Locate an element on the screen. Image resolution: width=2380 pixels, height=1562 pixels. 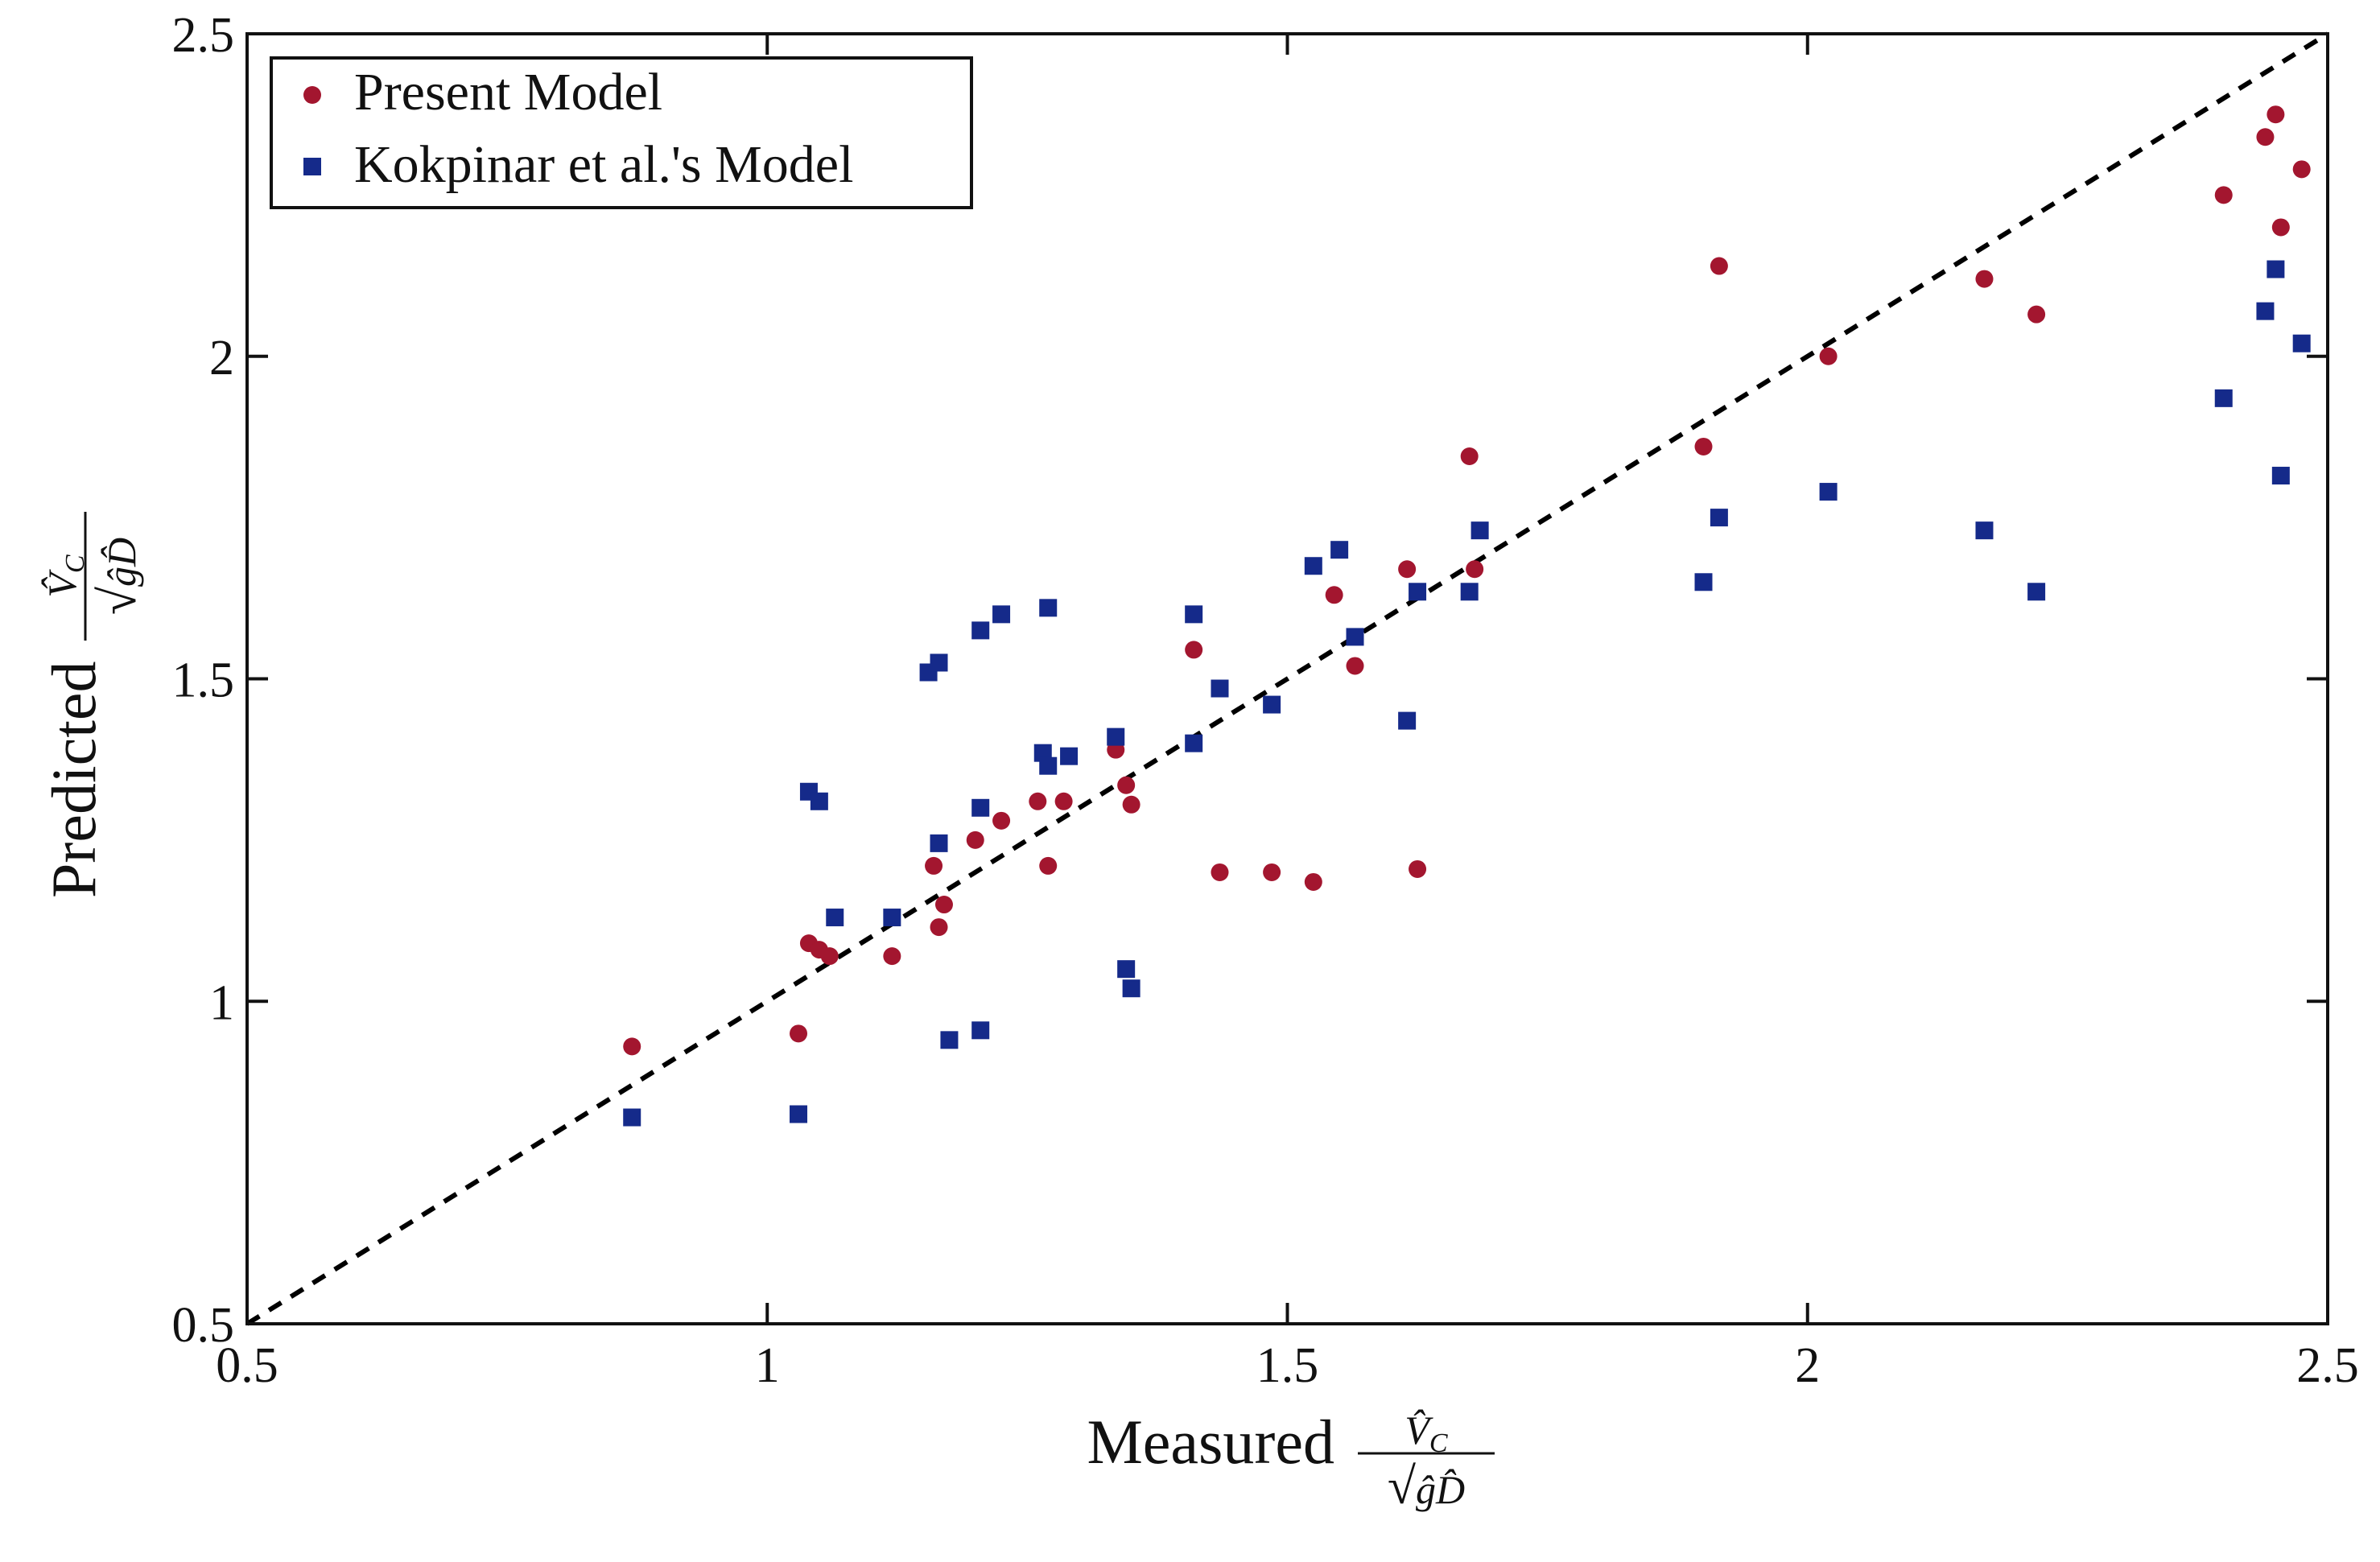
y-fraction-denominator: ĝD̂ is located at coordinates (121, 562).